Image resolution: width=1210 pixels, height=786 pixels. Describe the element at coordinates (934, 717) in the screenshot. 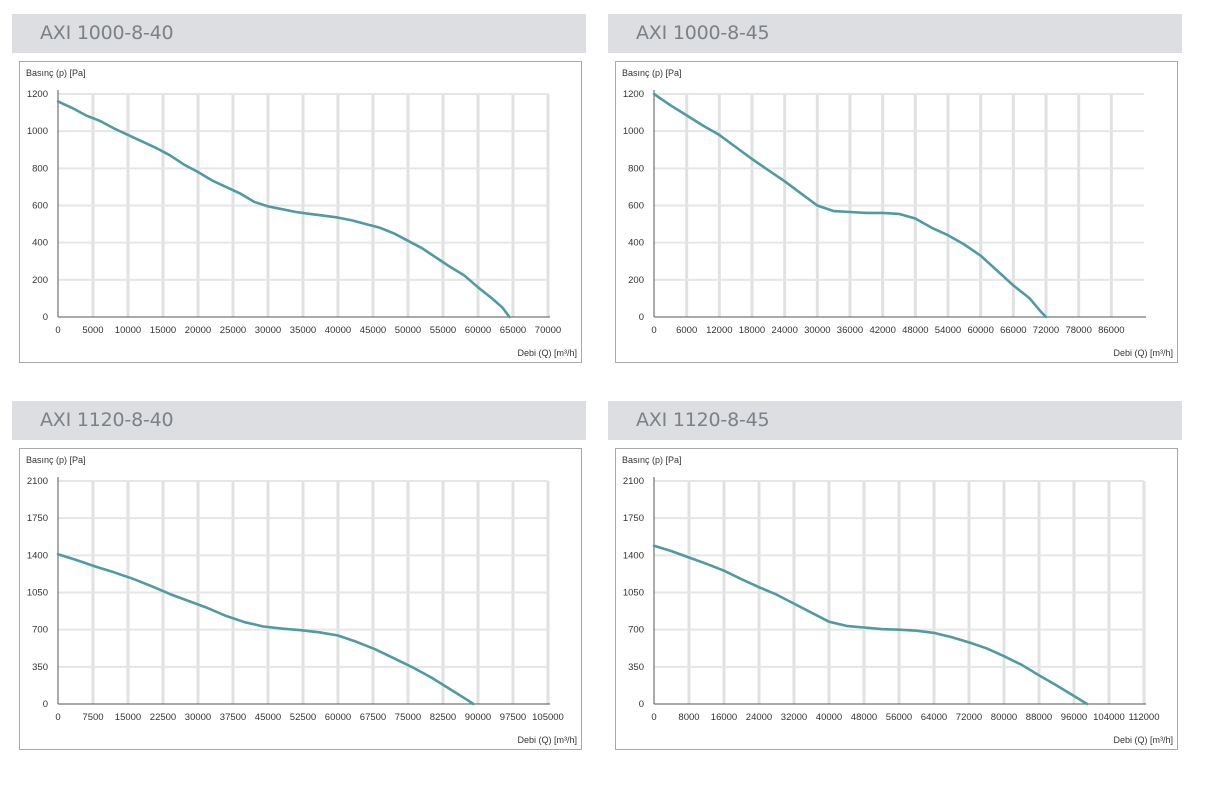

I see `x-tick-label: 64000` at that location.